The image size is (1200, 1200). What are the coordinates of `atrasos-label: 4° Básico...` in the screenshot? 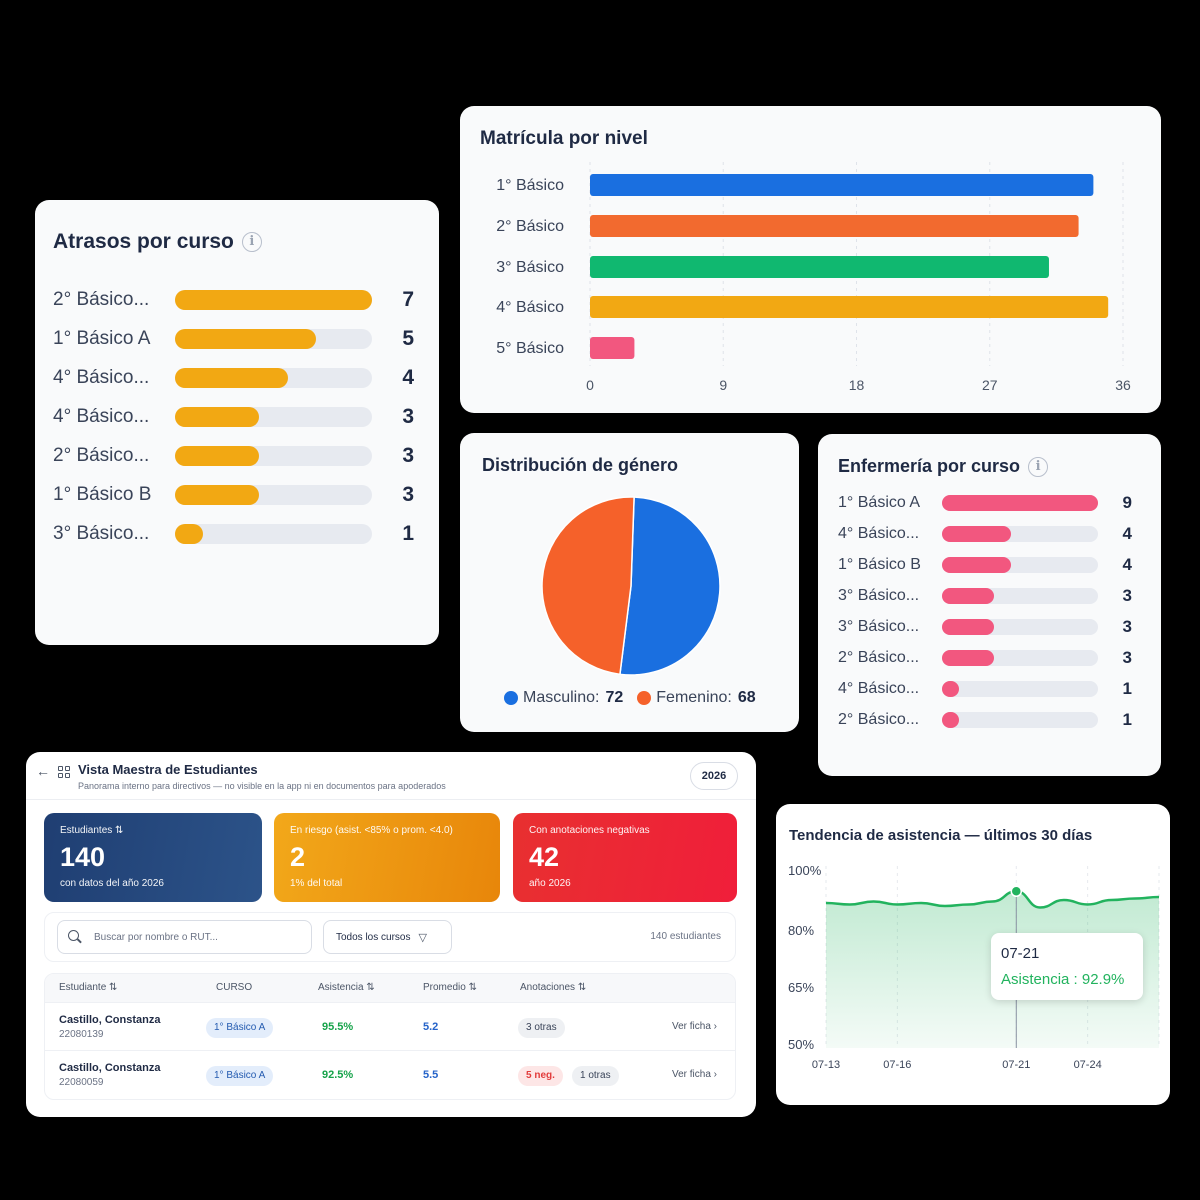 It's located at (101, 416).